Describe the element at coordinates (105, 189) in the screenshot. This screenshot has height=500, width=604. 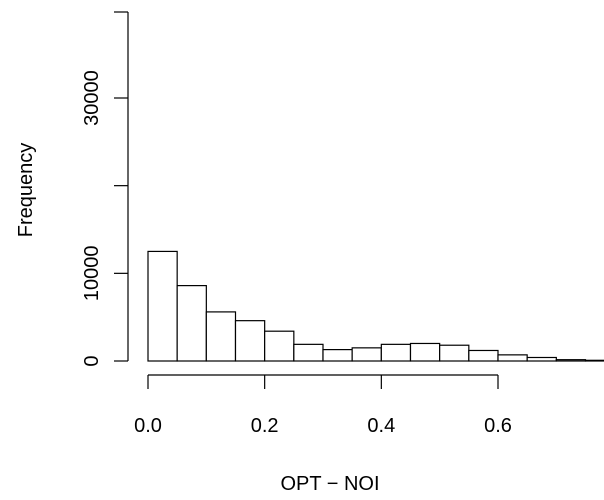
I see `y-axis: 0 10000 30000` at that location.